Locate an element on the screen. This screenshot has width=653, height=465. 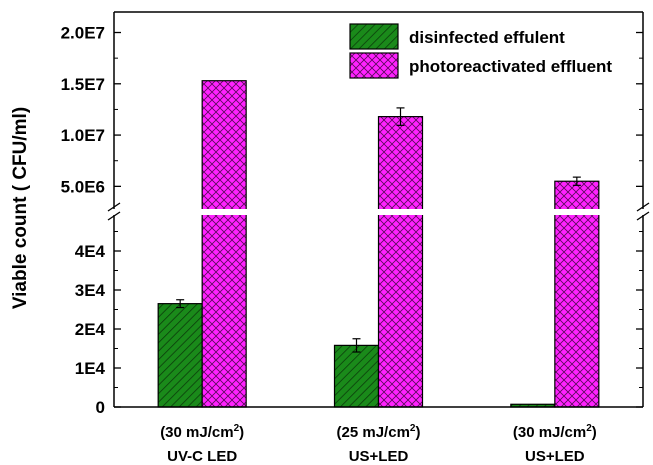
x-label-method-0: UV-C LED is located at coordinates (202, 456).